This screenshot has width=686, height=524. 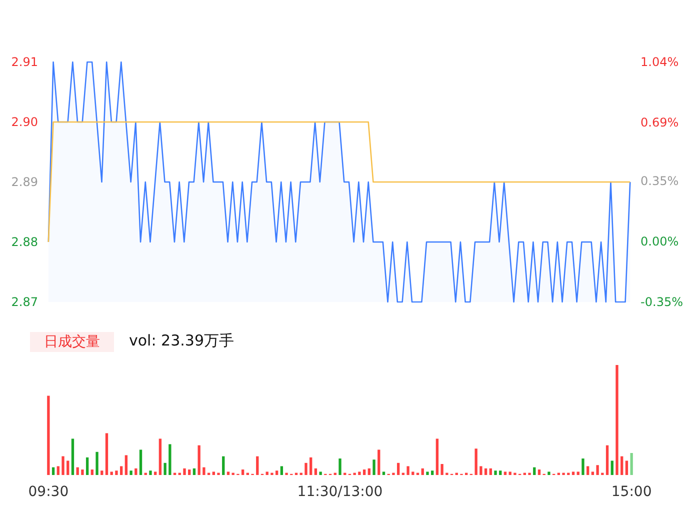 What do you see at coordinates (631, 492) in the screenshot?
I see `x-tick-label: 15:00` at bounding box center [631, 492].